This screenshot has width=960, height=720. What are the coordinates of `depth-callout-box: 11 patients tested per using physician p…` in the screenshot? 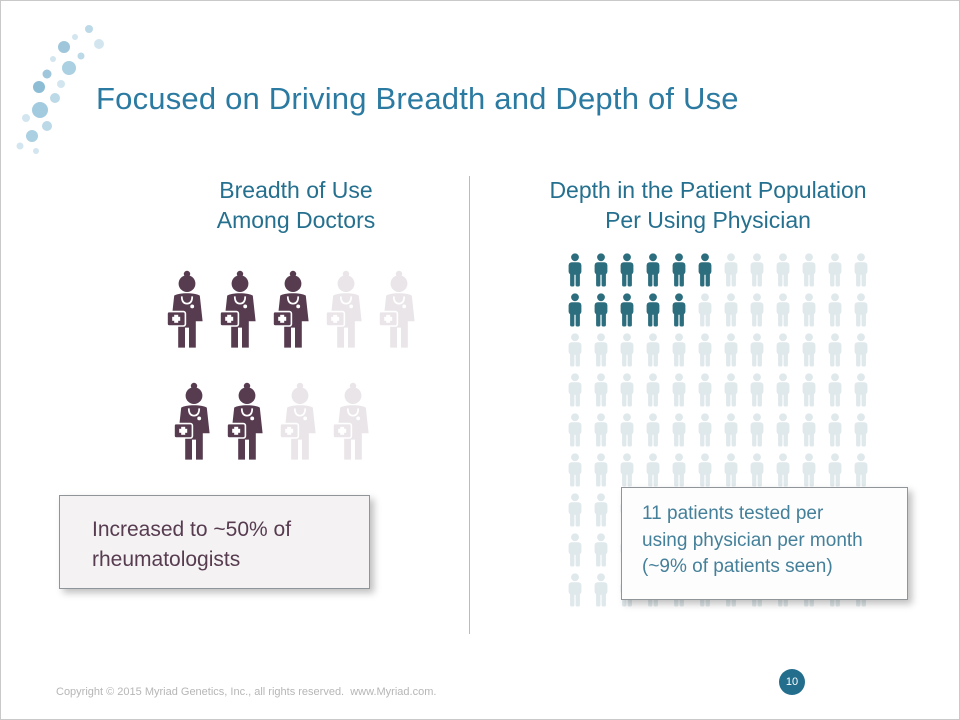 It's located at (764, 543).